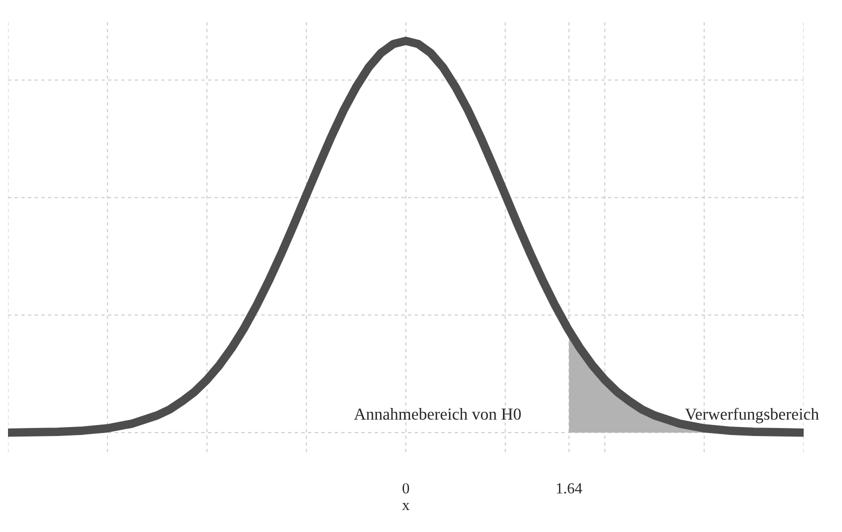  Describe the element at coordinates (406, 488) in the screenshot. I see `x-tick-label: 0` at that location.